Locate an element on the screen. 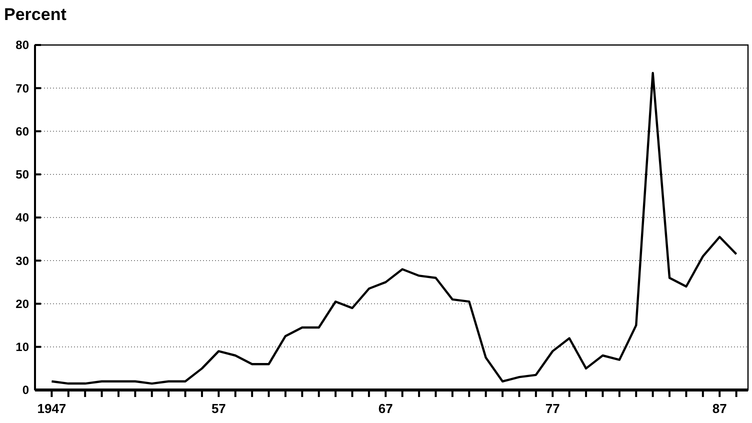  x-tick-label: 57 is located at coordinates (218, 408).